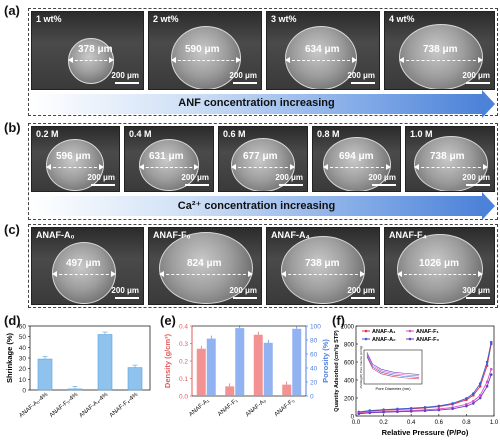 The width and height of the screenshot is (500, 446). I want to click on y-tick-label: 600, so click(349, 364).